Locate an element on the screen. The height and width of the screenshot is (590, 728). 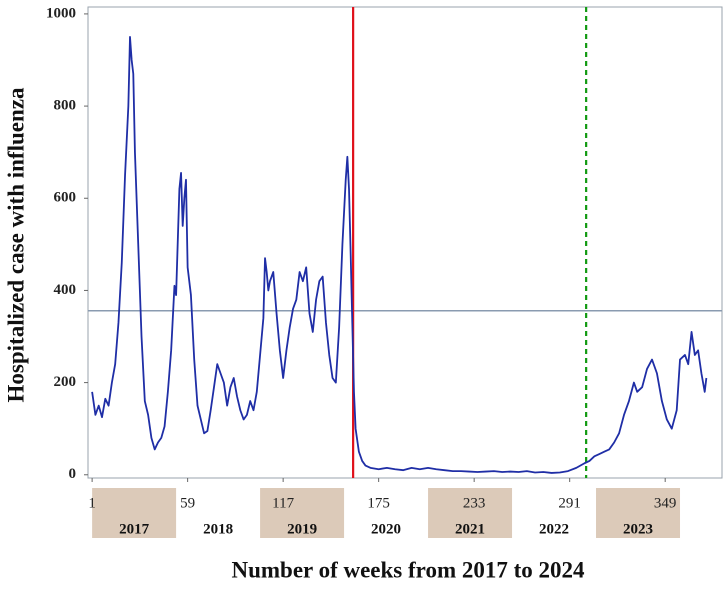
year-label: 2019 is located at coordinates (302, 529).